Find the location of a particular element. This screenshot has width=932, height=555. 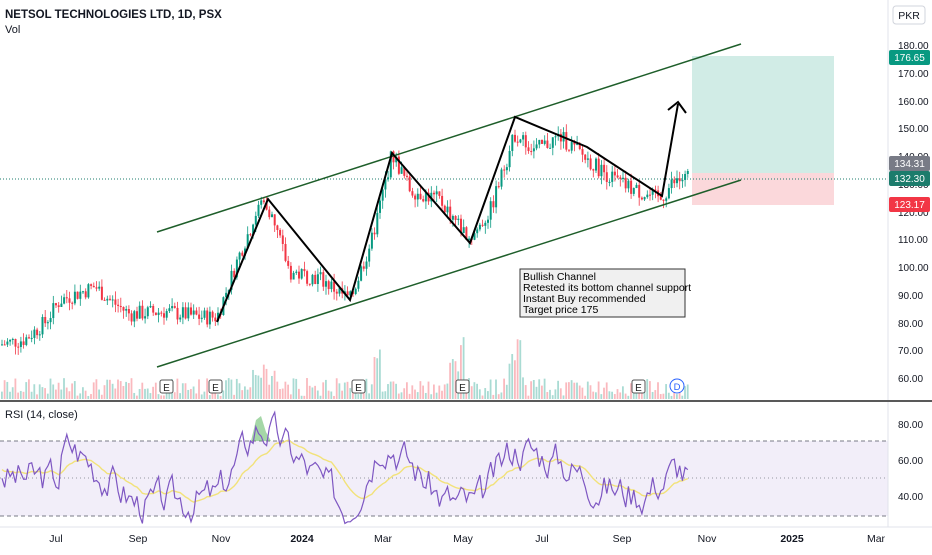

profit-zone is located at coordinates (763, 114).